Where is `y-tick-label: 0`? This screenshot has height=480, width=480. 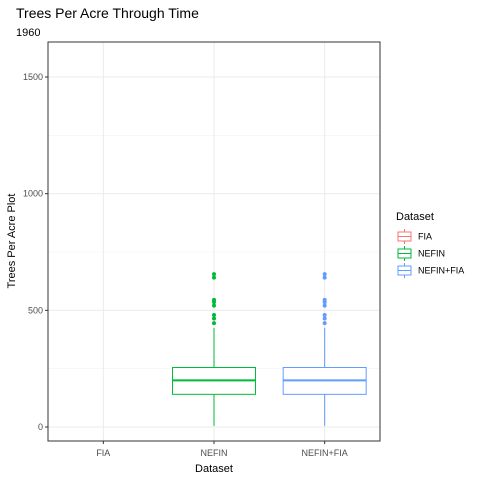
y-tick-label: 0 is located at coordinates (40, 427).